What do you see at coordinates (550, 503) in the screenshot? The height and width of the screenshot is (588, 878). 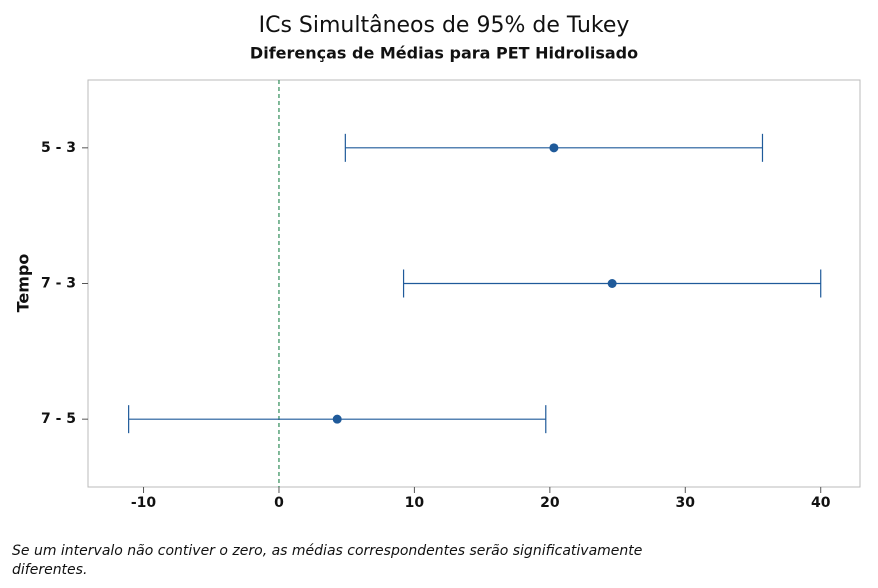 I see `x-tick-label: 20` at bounding box center [550, 503].